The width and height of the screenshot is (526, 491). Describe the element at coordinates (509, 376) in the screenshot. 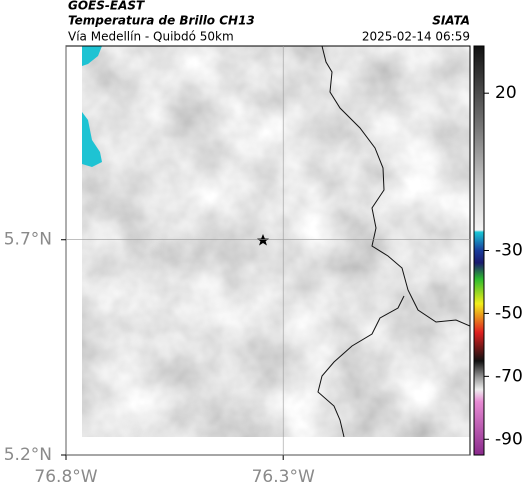

I see `colorbar-tick-label: -70` at that location.